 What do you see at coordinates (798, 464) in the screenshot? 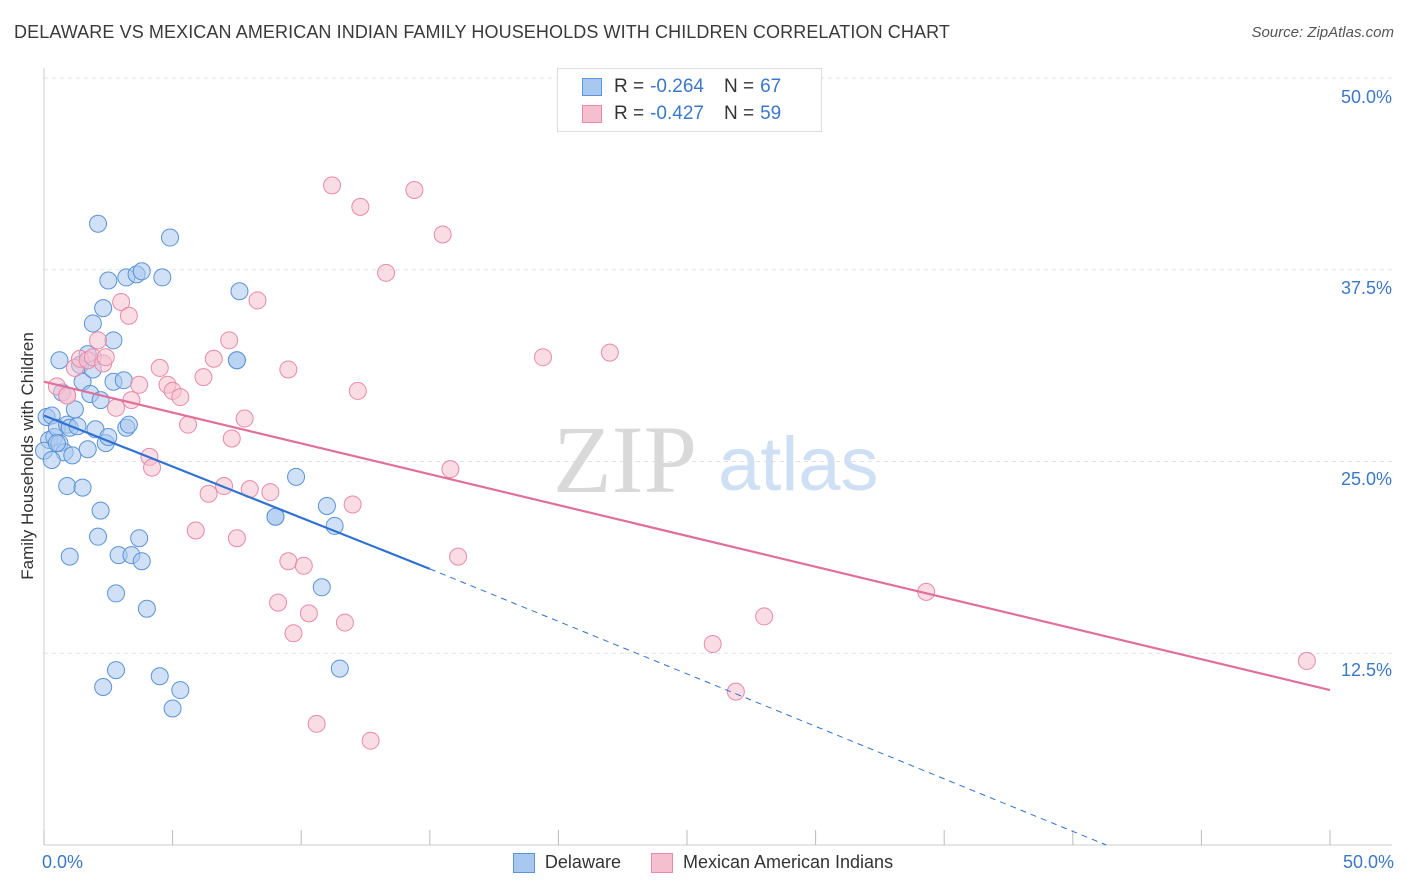
I see `watermark-atlas: atlas` at bounding box center [798, 464].